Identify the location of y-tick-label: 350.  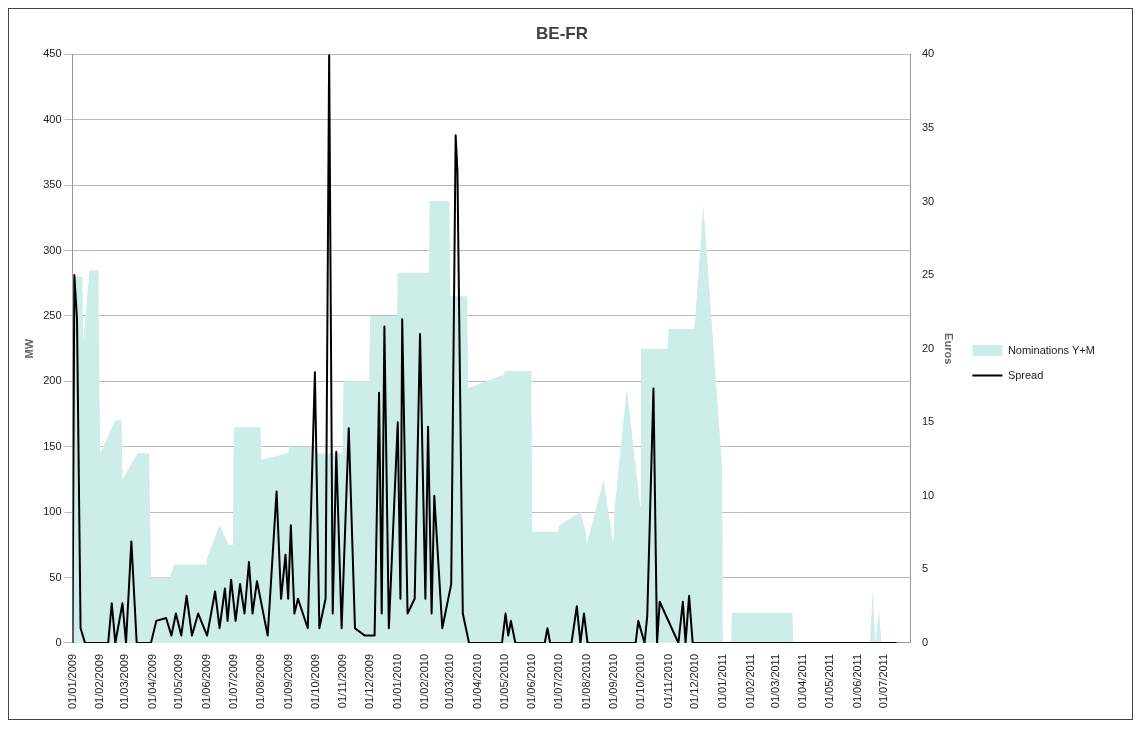
(52, 184).